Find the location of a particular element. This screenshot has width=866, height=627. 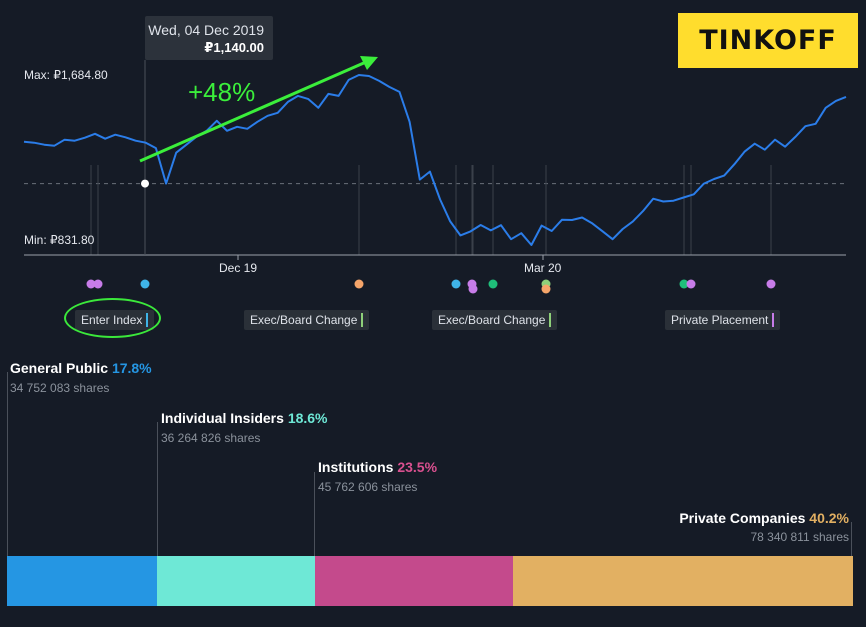

ownership-name-private-companies: Private Companies 40.2% is located at coordinates (764, 518).